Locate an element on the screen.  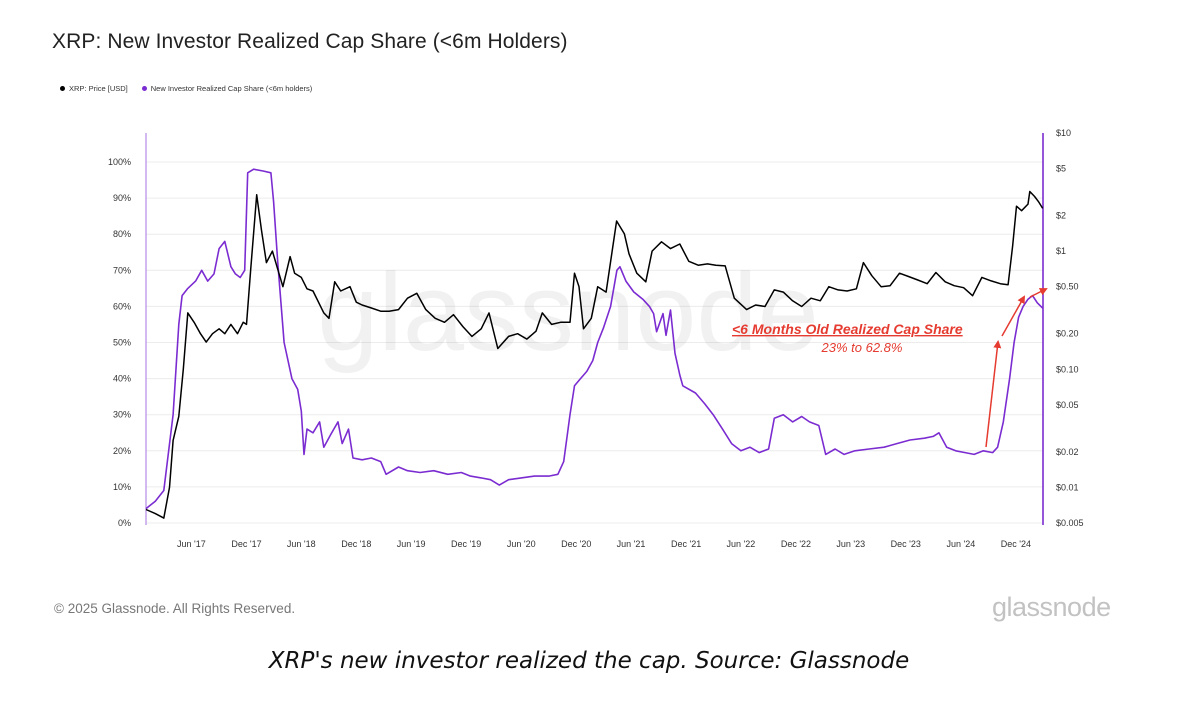
annotation-arrow-up is located at coordinates (993, 394).